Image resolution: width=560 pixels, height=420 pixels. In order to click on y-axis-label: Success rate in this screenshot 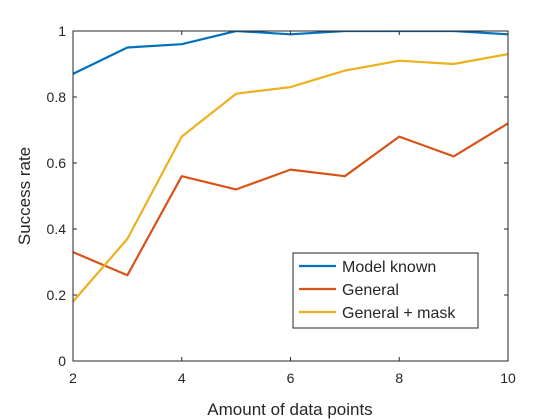, I will do `click(24, 196)`.